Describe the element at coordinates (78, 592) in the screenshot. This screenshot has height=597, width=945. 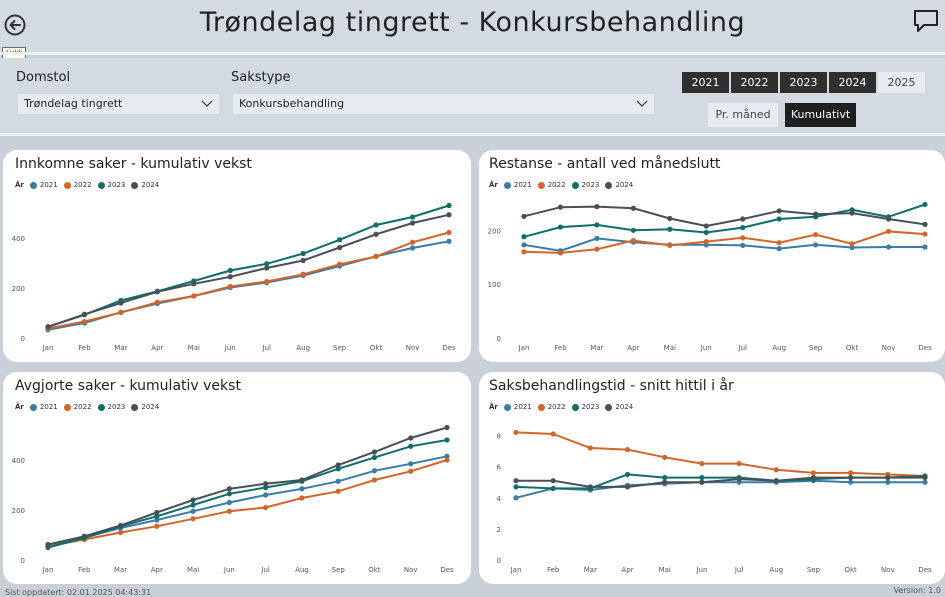
I see `last-updated-text: Sist oppdatert: 02.01.2025 04:43:31` at that location.